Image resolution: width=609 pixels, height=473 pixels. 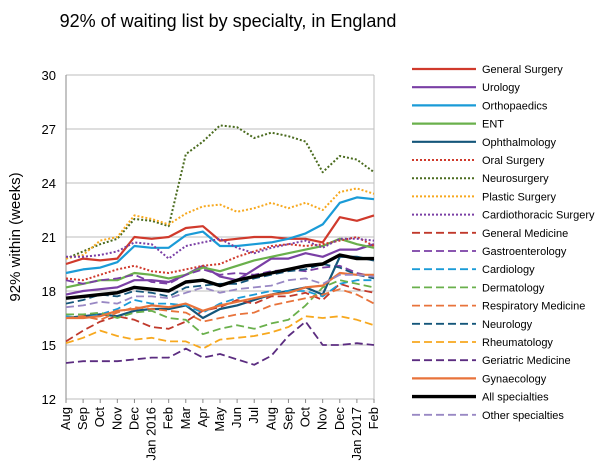 I want to click on y-tick-label: 15, so click(x=49, y=345).